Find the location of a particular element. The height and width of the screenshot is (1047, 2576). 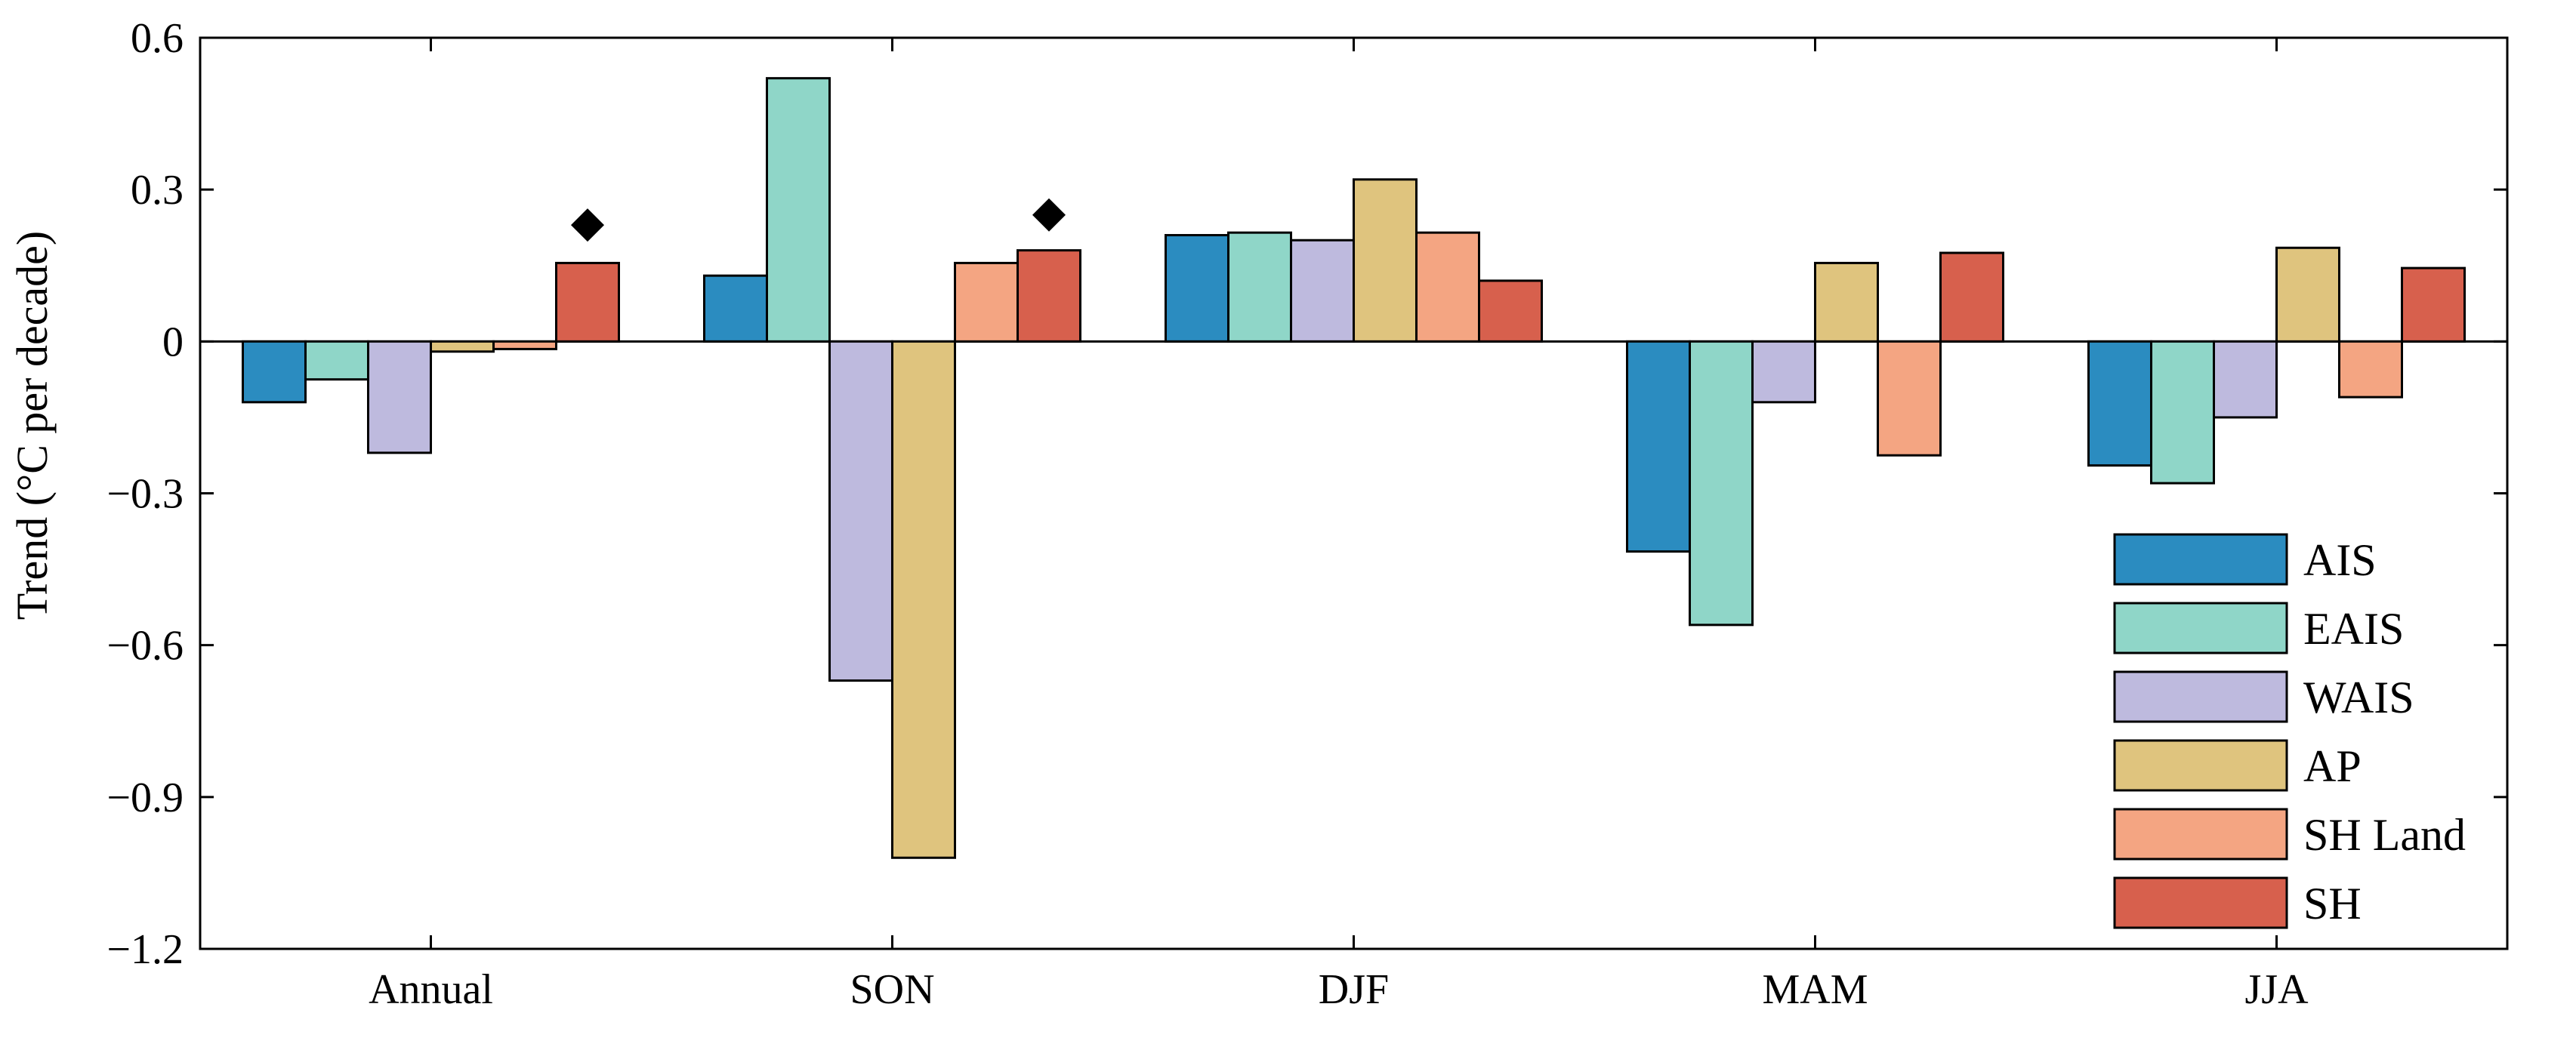

legend-label: SH is located at coordinates (2332, 903).